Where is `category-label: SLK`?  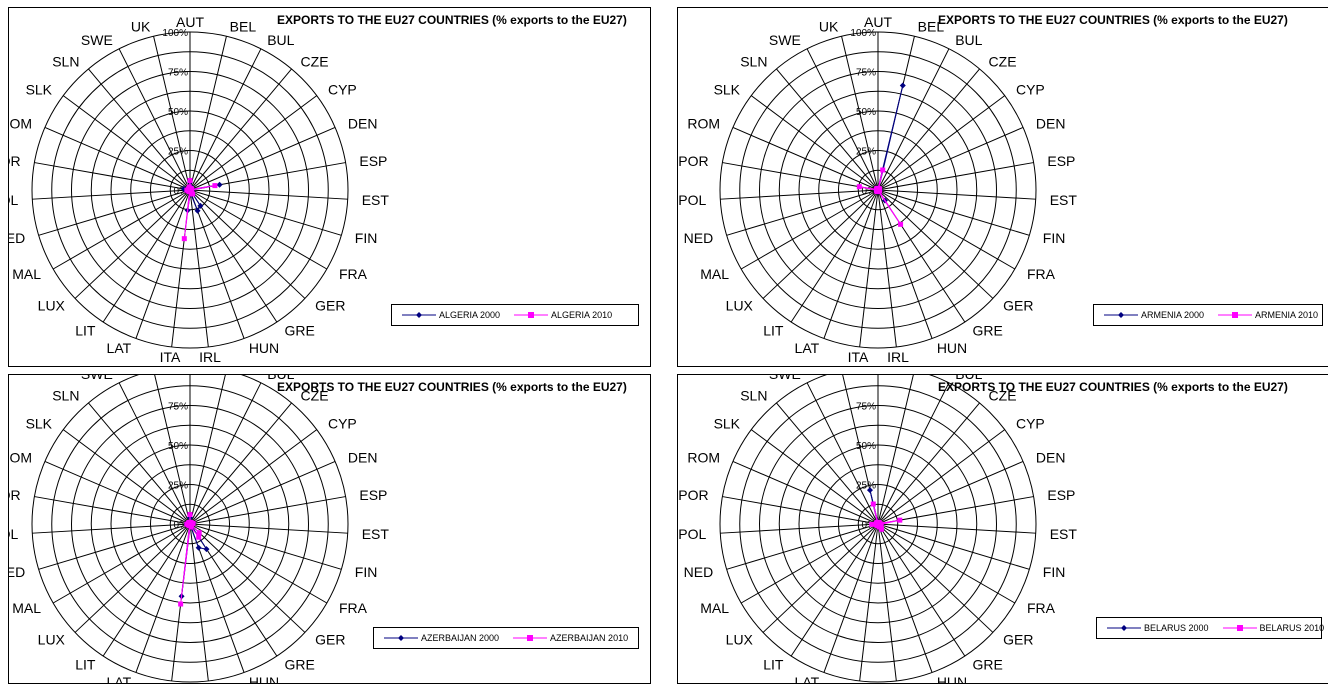
category-label: SLK is located at coordinates (727, 90).